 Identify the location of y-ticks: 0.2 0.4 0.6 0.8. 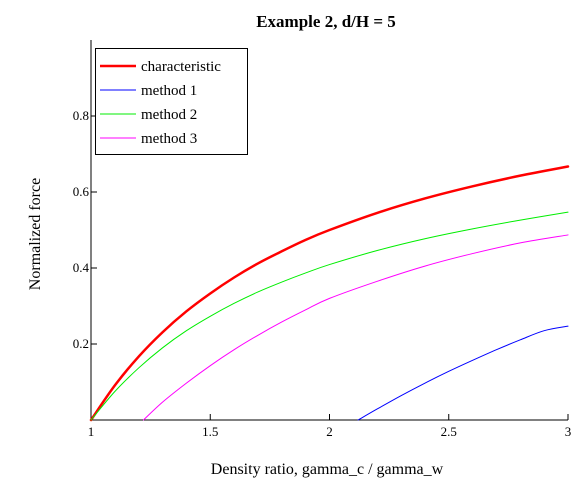
(85, 229).